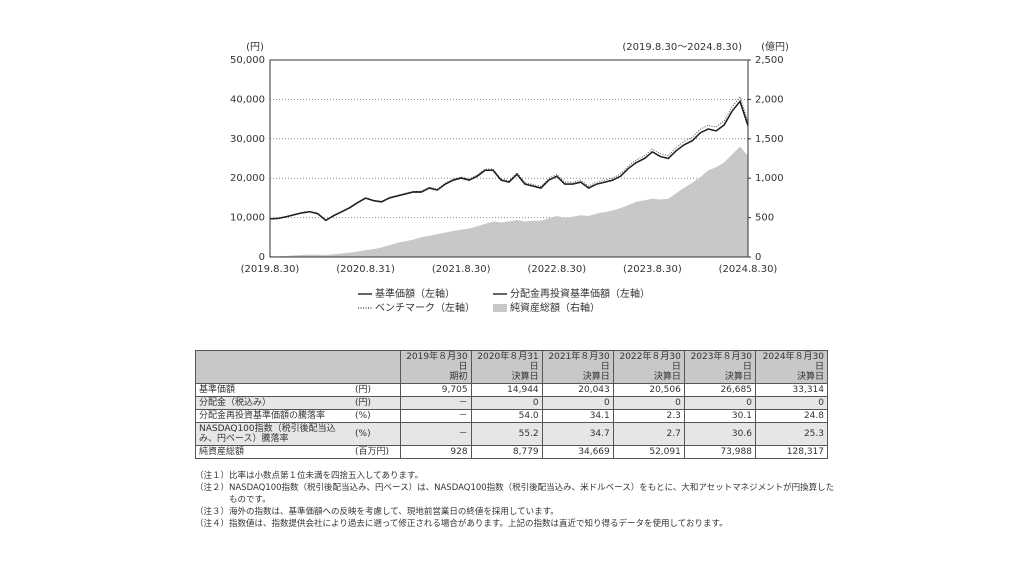 Image resolution: width=1024 pixels, height=576 pixels. Describe the element at coordinates (769, 60) in the screenshot. I see `y2ticks-label: 2,500` at that location.